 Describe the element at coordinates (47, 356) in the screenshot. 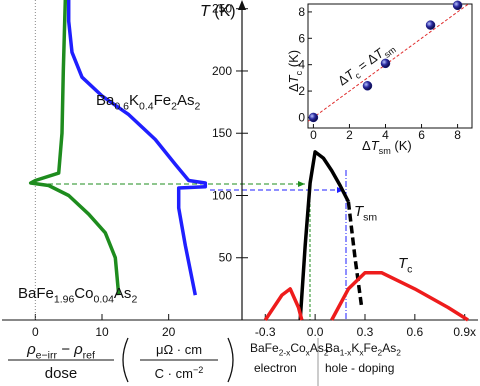

I see `text-part: e−irr` at that location.